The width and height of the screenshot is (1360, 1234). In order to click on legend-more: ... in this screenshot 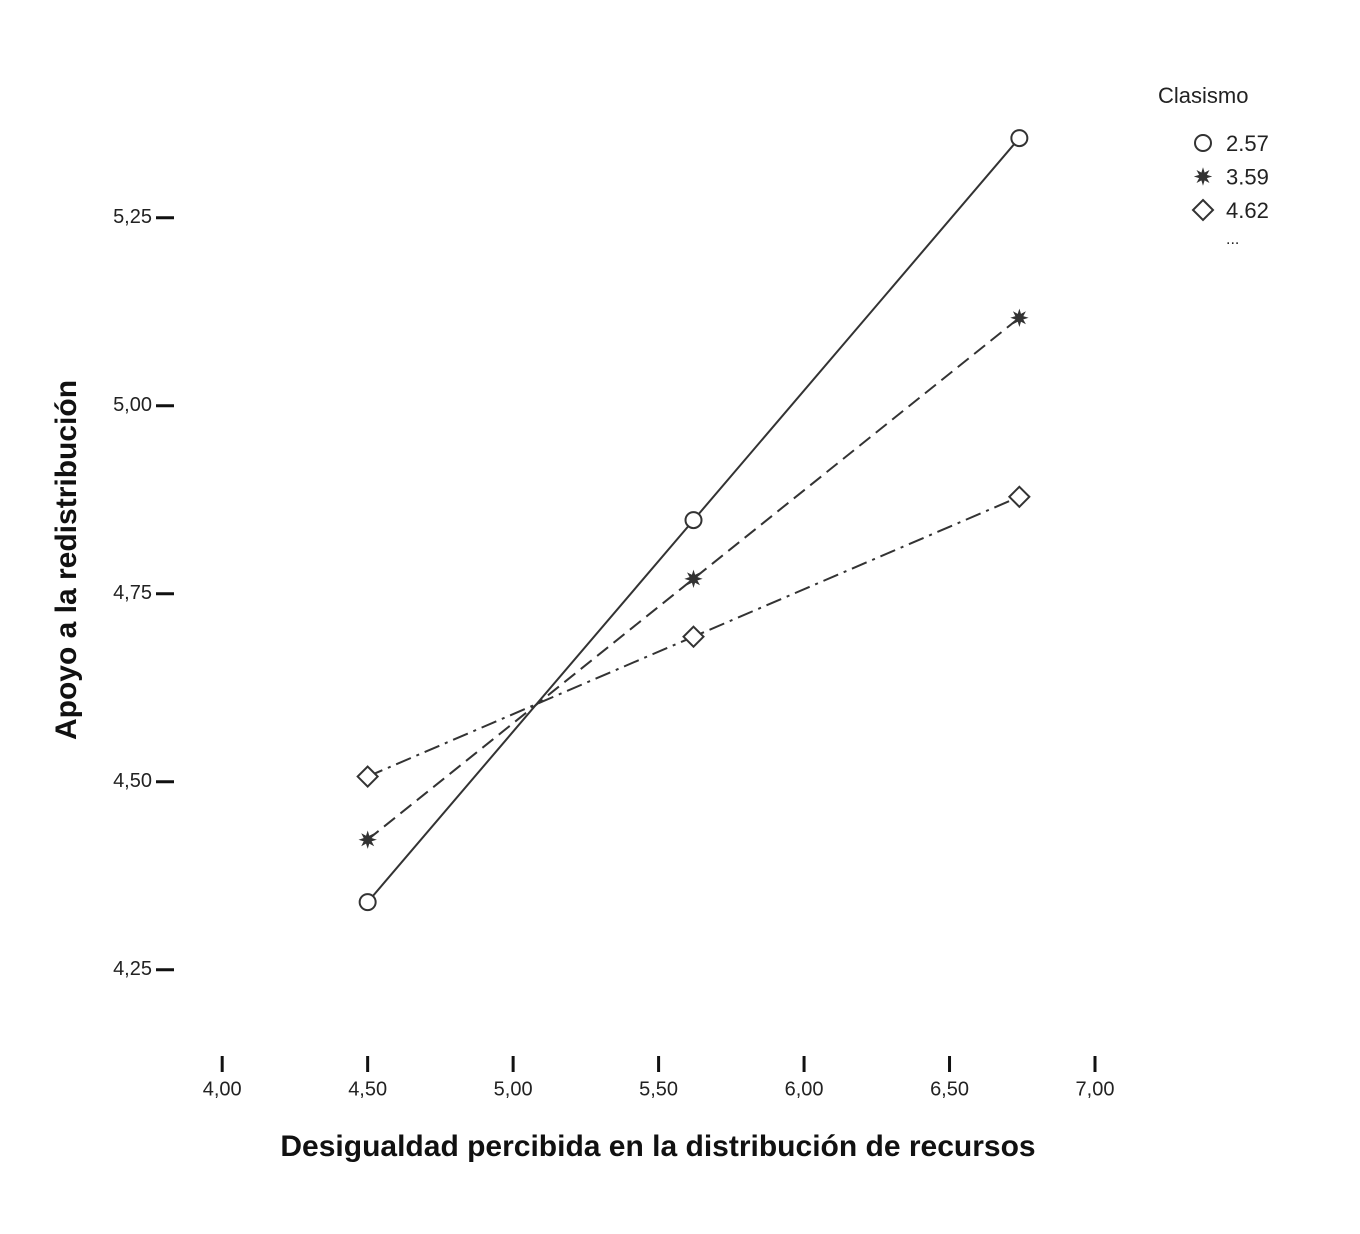, I will do `click(1232, 239)`.